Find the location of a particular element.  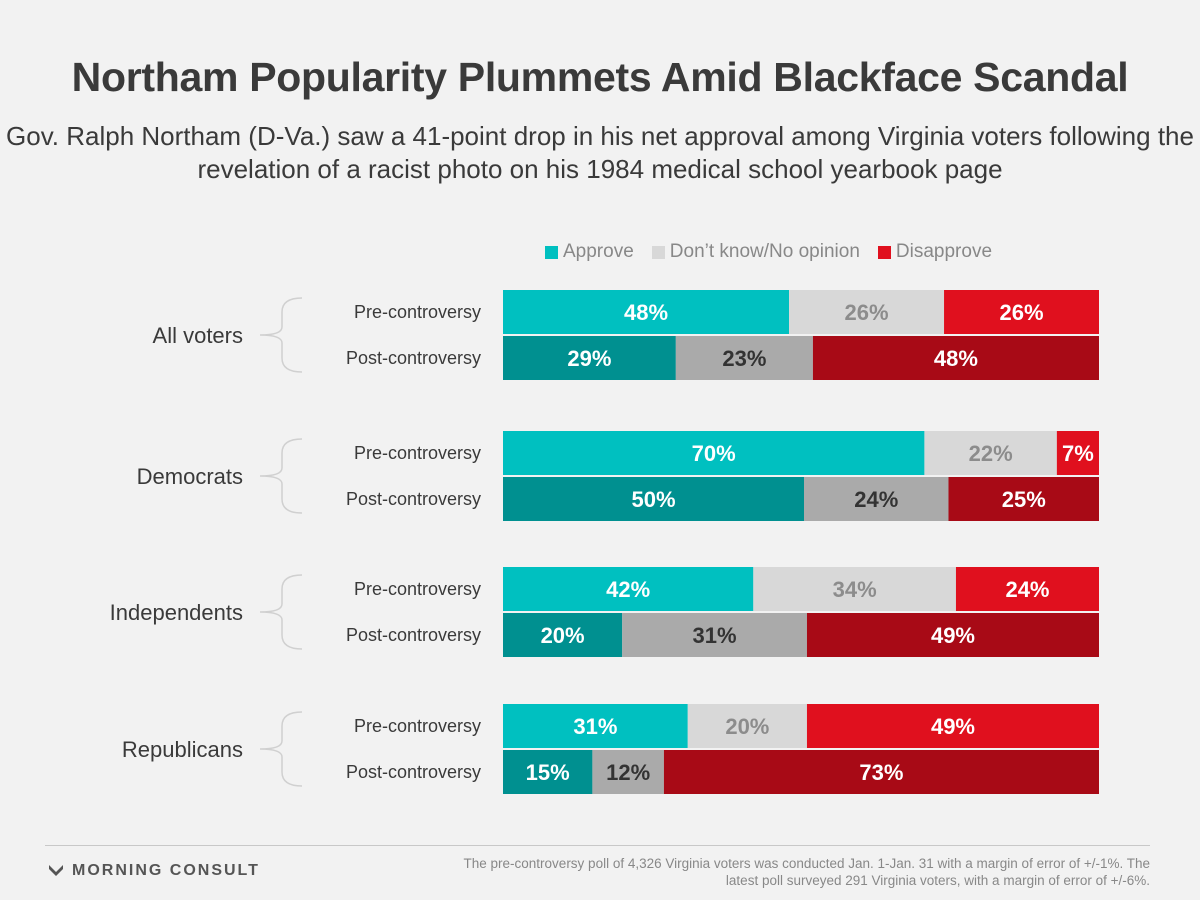

row-label-independents-post: Post-controversy is located at coordinates (413, 635).